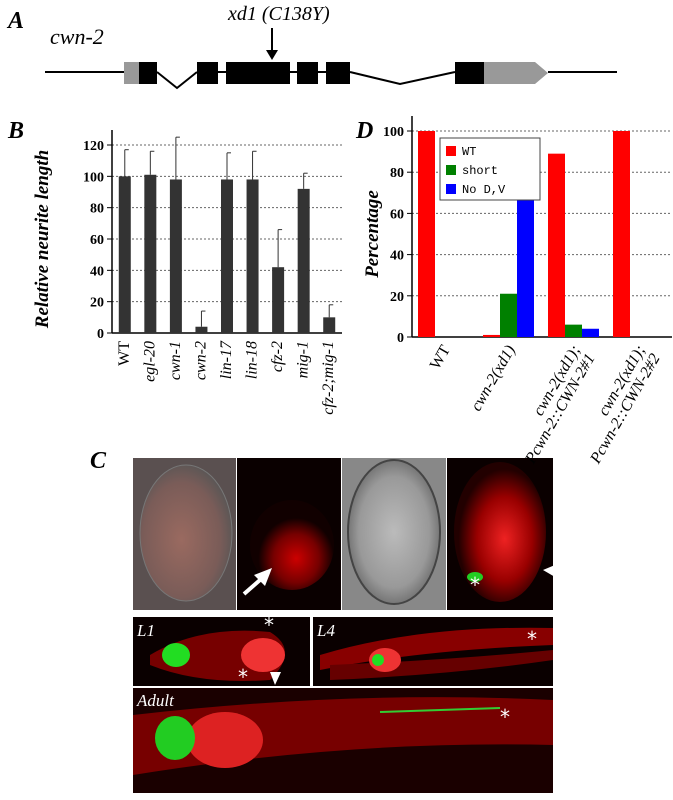 Image resolution: width=673 pixels, height=800 pixels. What do you see at coordinates (252, 360) in the screenshot?
I see `x-tick-label: lin-18` at bounding box center [252, 360].